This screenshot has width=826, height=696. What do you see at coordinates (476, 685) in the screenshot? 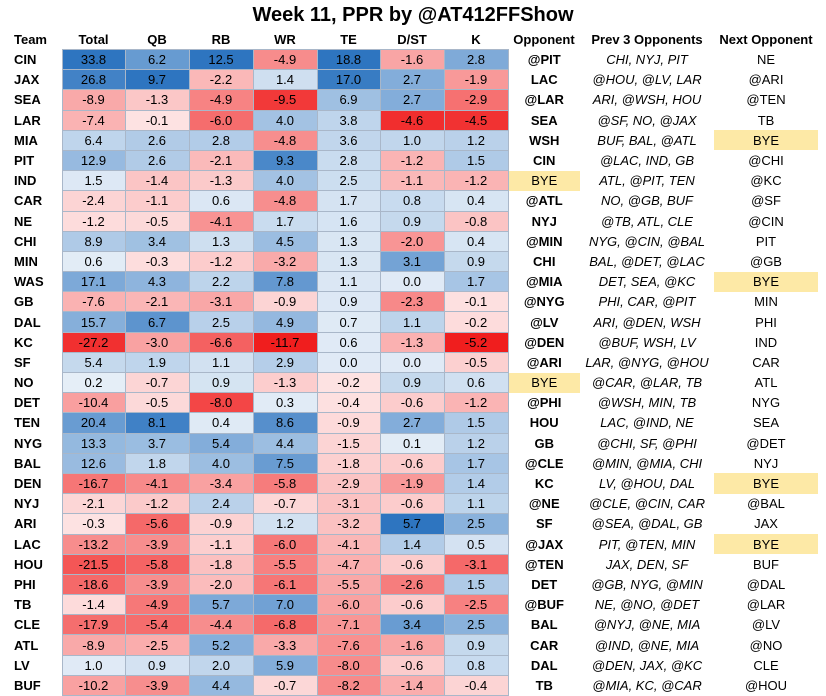
I see `k-value-cell: -0.4` at bounding box center [476, 685].